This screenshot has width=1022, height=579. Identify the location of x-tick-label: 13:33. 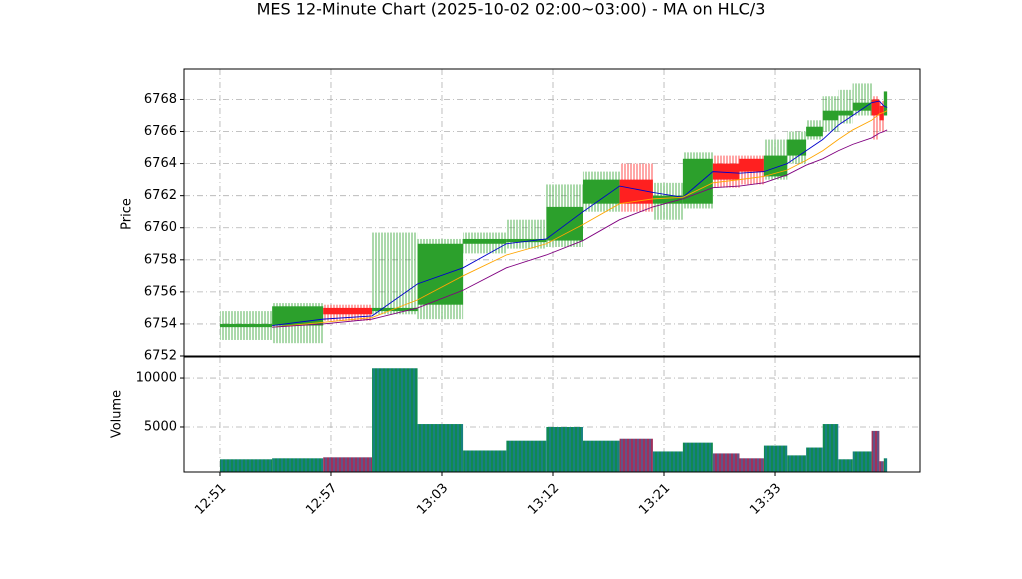
(765, 499).